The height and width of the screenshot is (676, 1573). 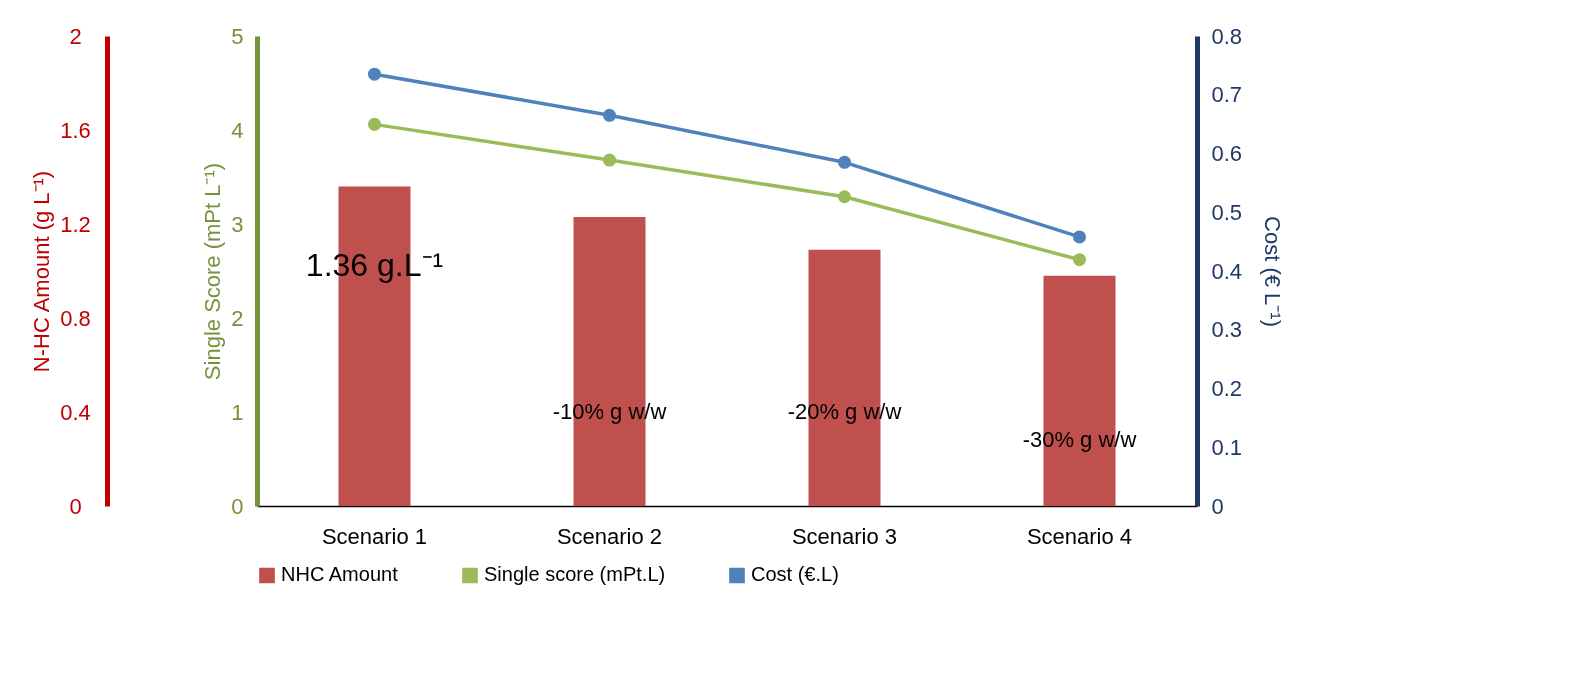 What do you see at coordinates (844, 536) in the screenshot?
I see `x-tick-label: Scenario 3` at bounding box center [844, 536].